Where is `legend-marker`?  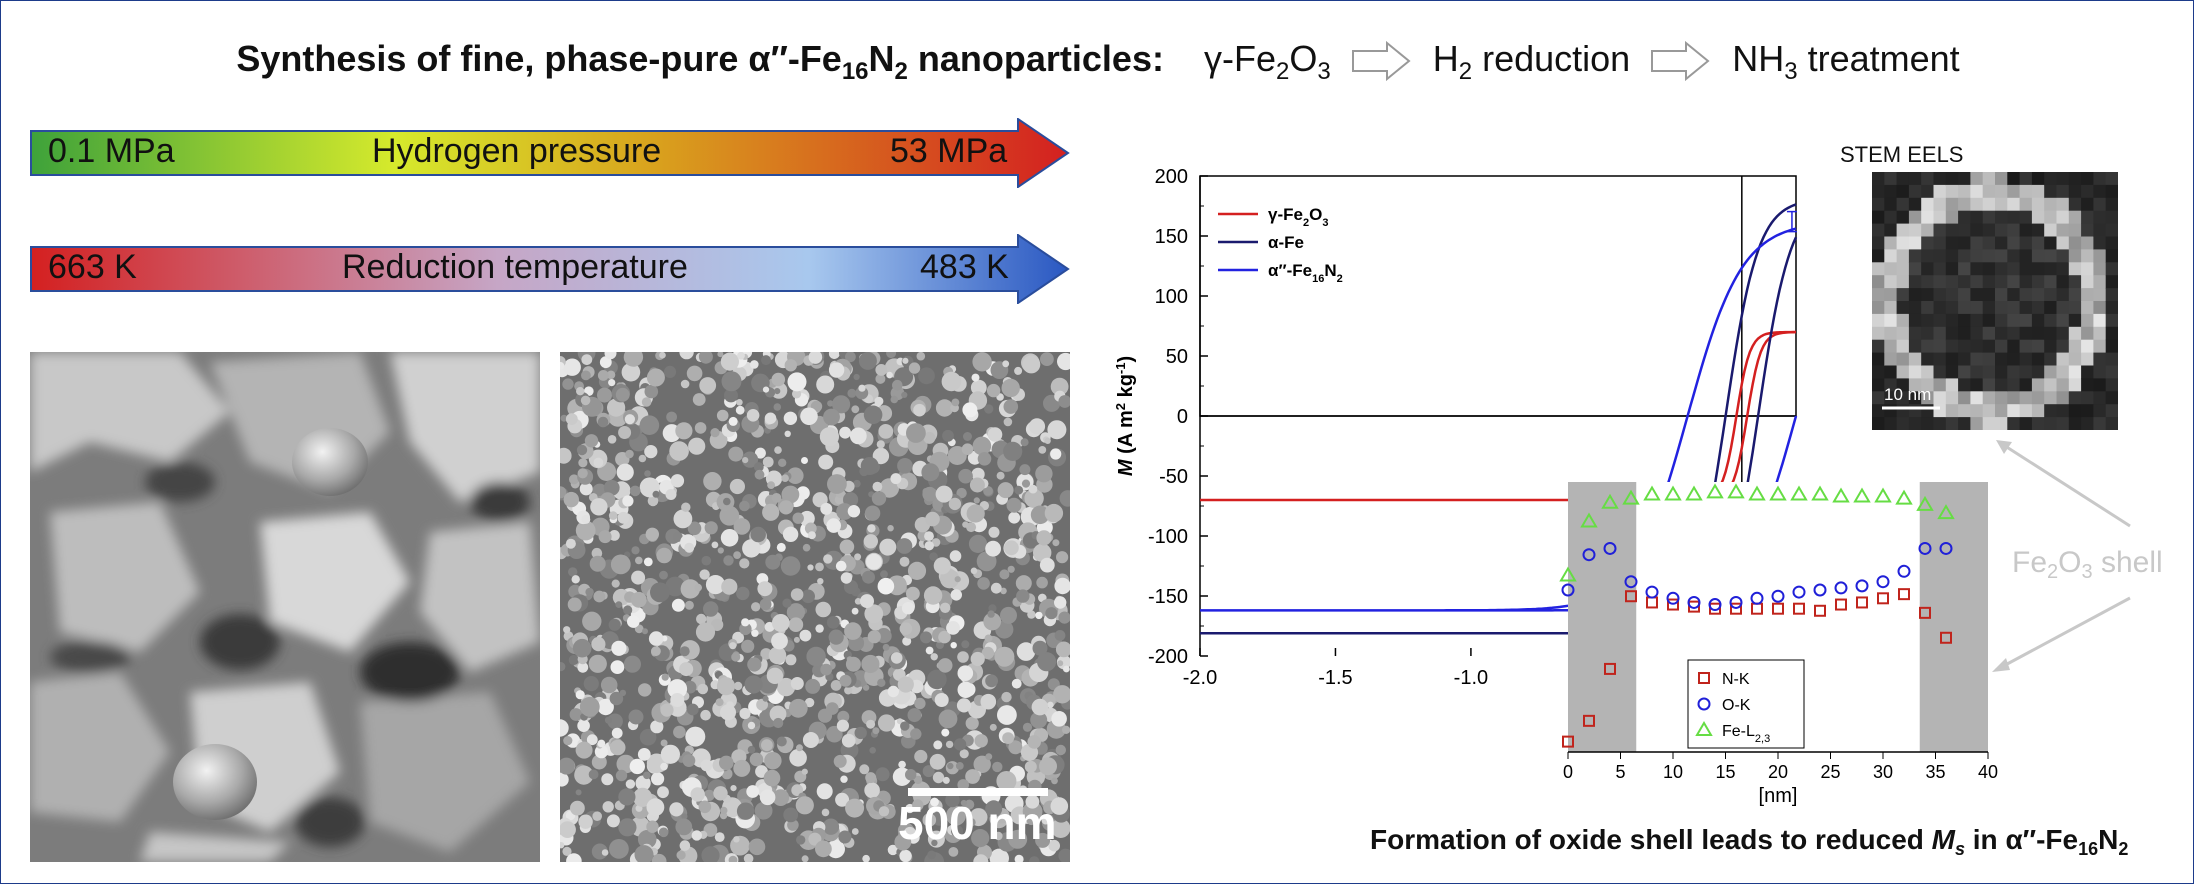
legend-marker is located at coordinates (1704, 728).